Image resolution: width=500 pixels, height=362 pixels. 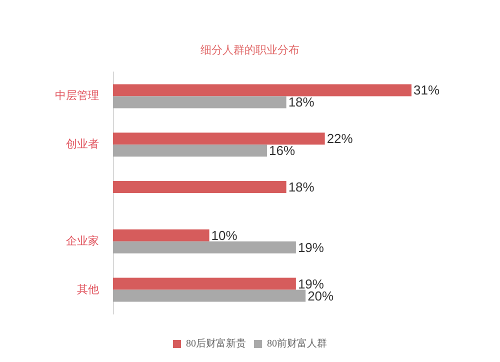 I want to click on y-tick-label: 其他, so click(x=88, y=289).